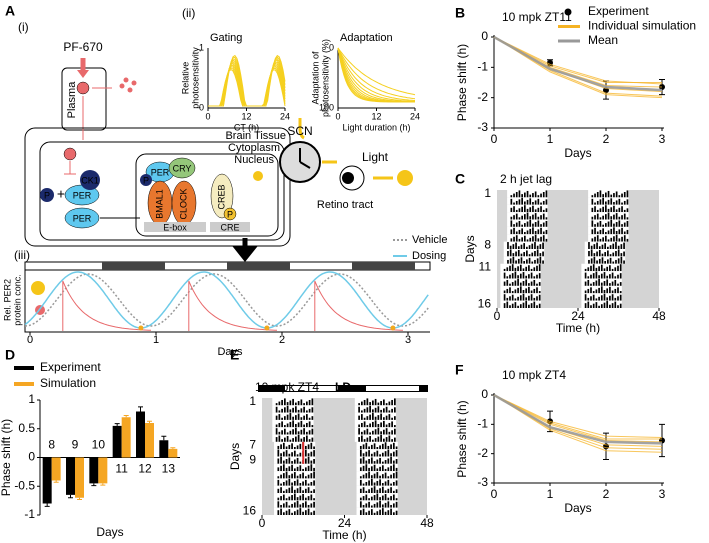 The width and height of the screenshot is (709, 543). I want to click on axis, so click(227, 301).